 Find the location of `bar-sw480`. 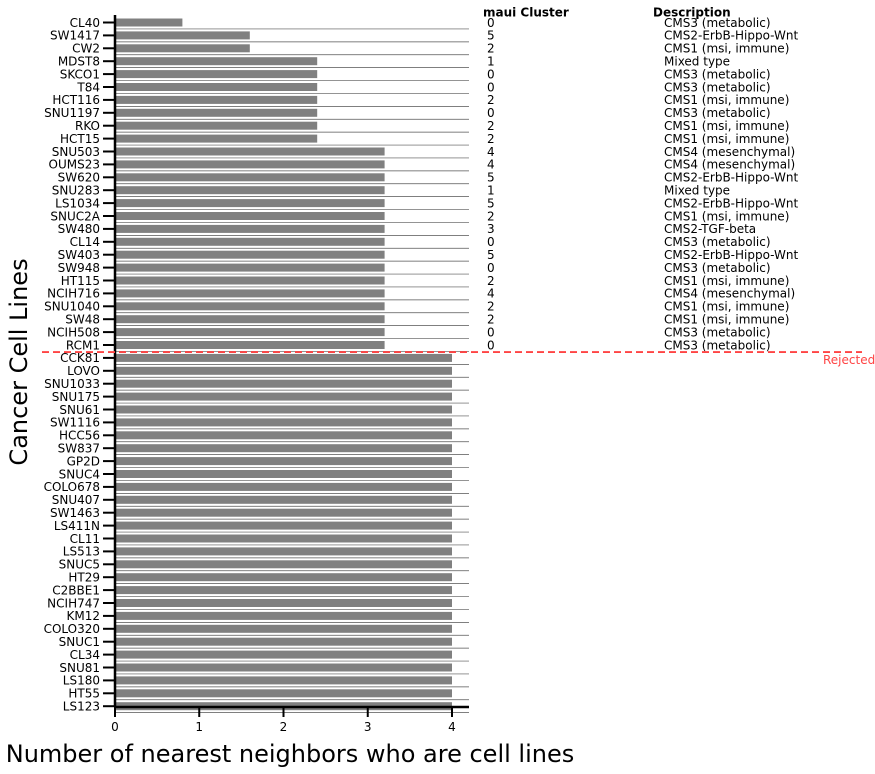

bar-sw480 is located at coordinates (250, 228).